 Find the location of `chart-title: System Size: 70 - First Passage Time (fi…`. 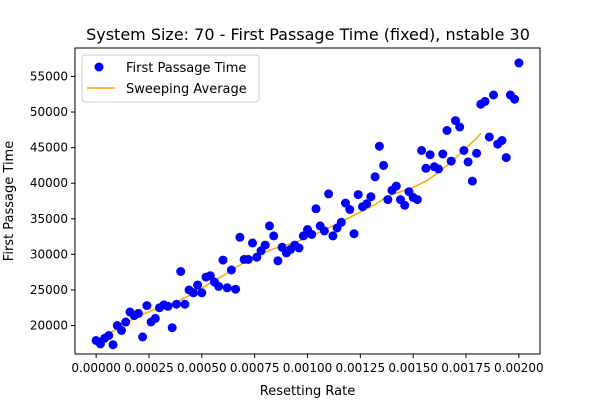

chart-title: System Size: 70 - First Passage Time (fi… is located at coordinates (308, 34).